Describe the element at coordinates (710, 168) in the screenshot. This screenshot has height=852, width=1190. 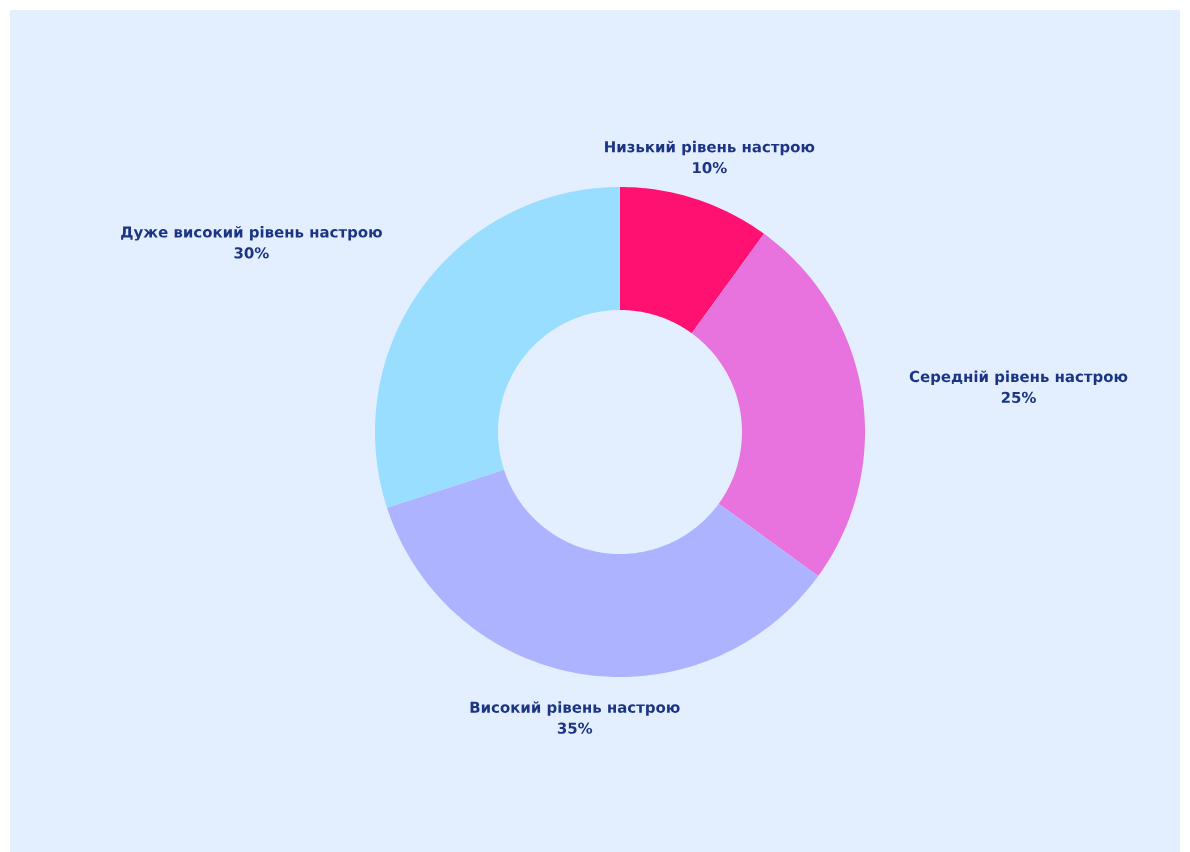
I see `data-label: 10%` at that location.